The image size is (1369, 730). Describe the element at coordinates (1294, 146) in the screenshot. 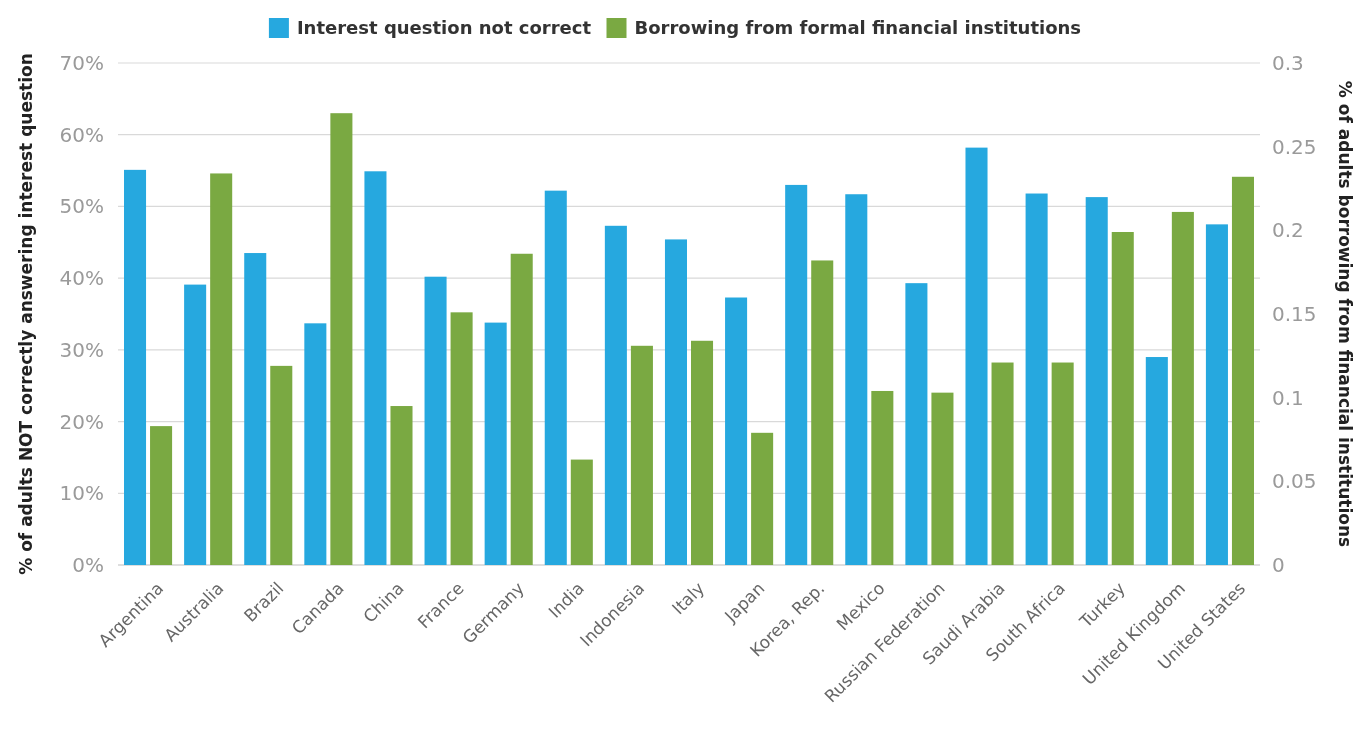

I see `y2-tick-label: 0.25` at that location.